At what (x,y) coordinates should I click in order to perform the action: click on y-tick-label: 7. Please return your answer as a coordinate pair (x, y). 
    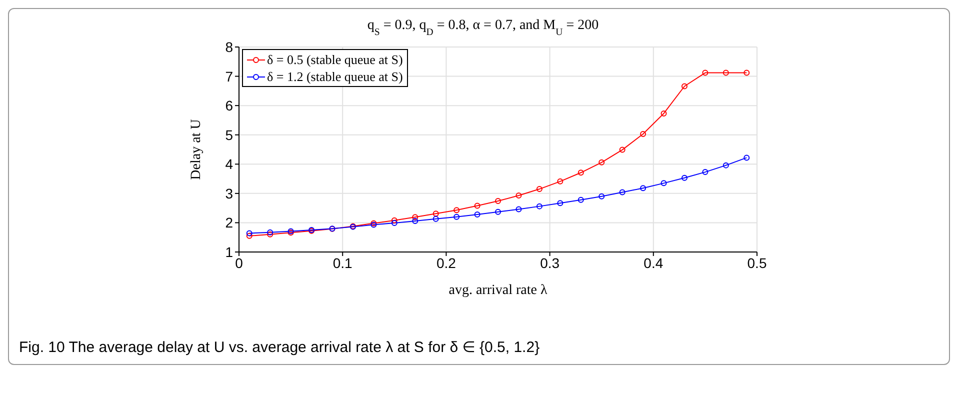
    Looking at the image, I should click on (229, 76).